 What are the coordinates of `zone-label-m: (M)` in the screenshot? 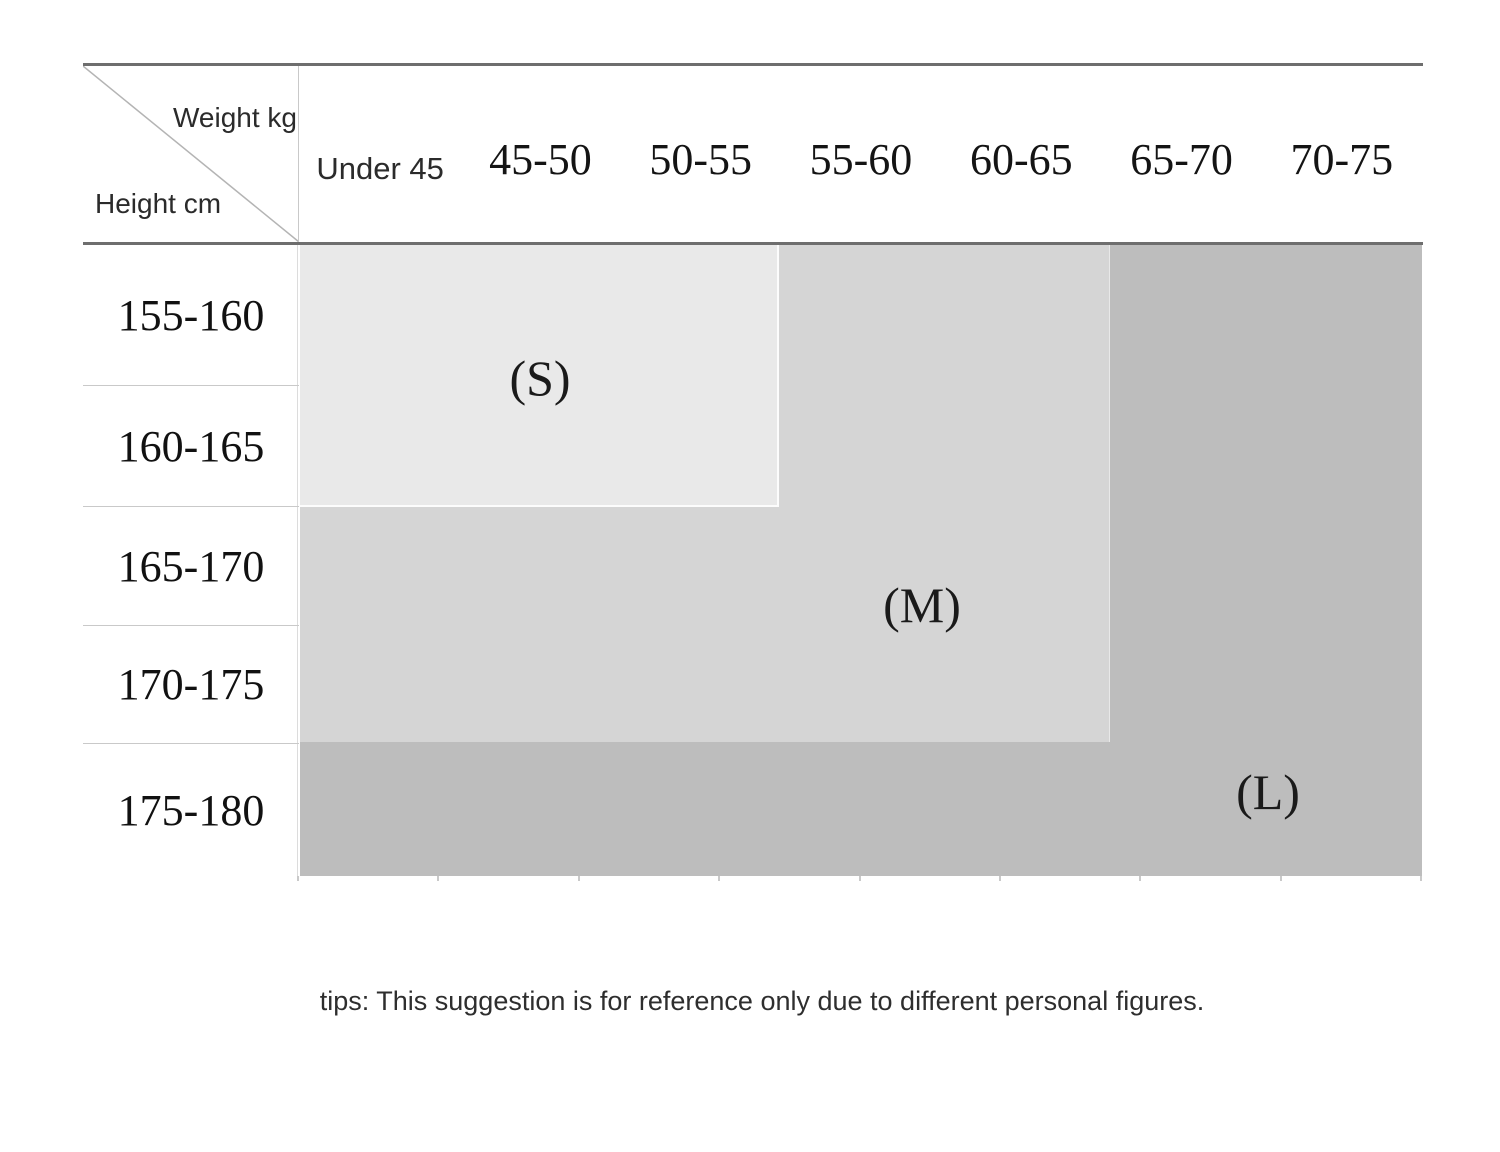 It's located at (922, 605).